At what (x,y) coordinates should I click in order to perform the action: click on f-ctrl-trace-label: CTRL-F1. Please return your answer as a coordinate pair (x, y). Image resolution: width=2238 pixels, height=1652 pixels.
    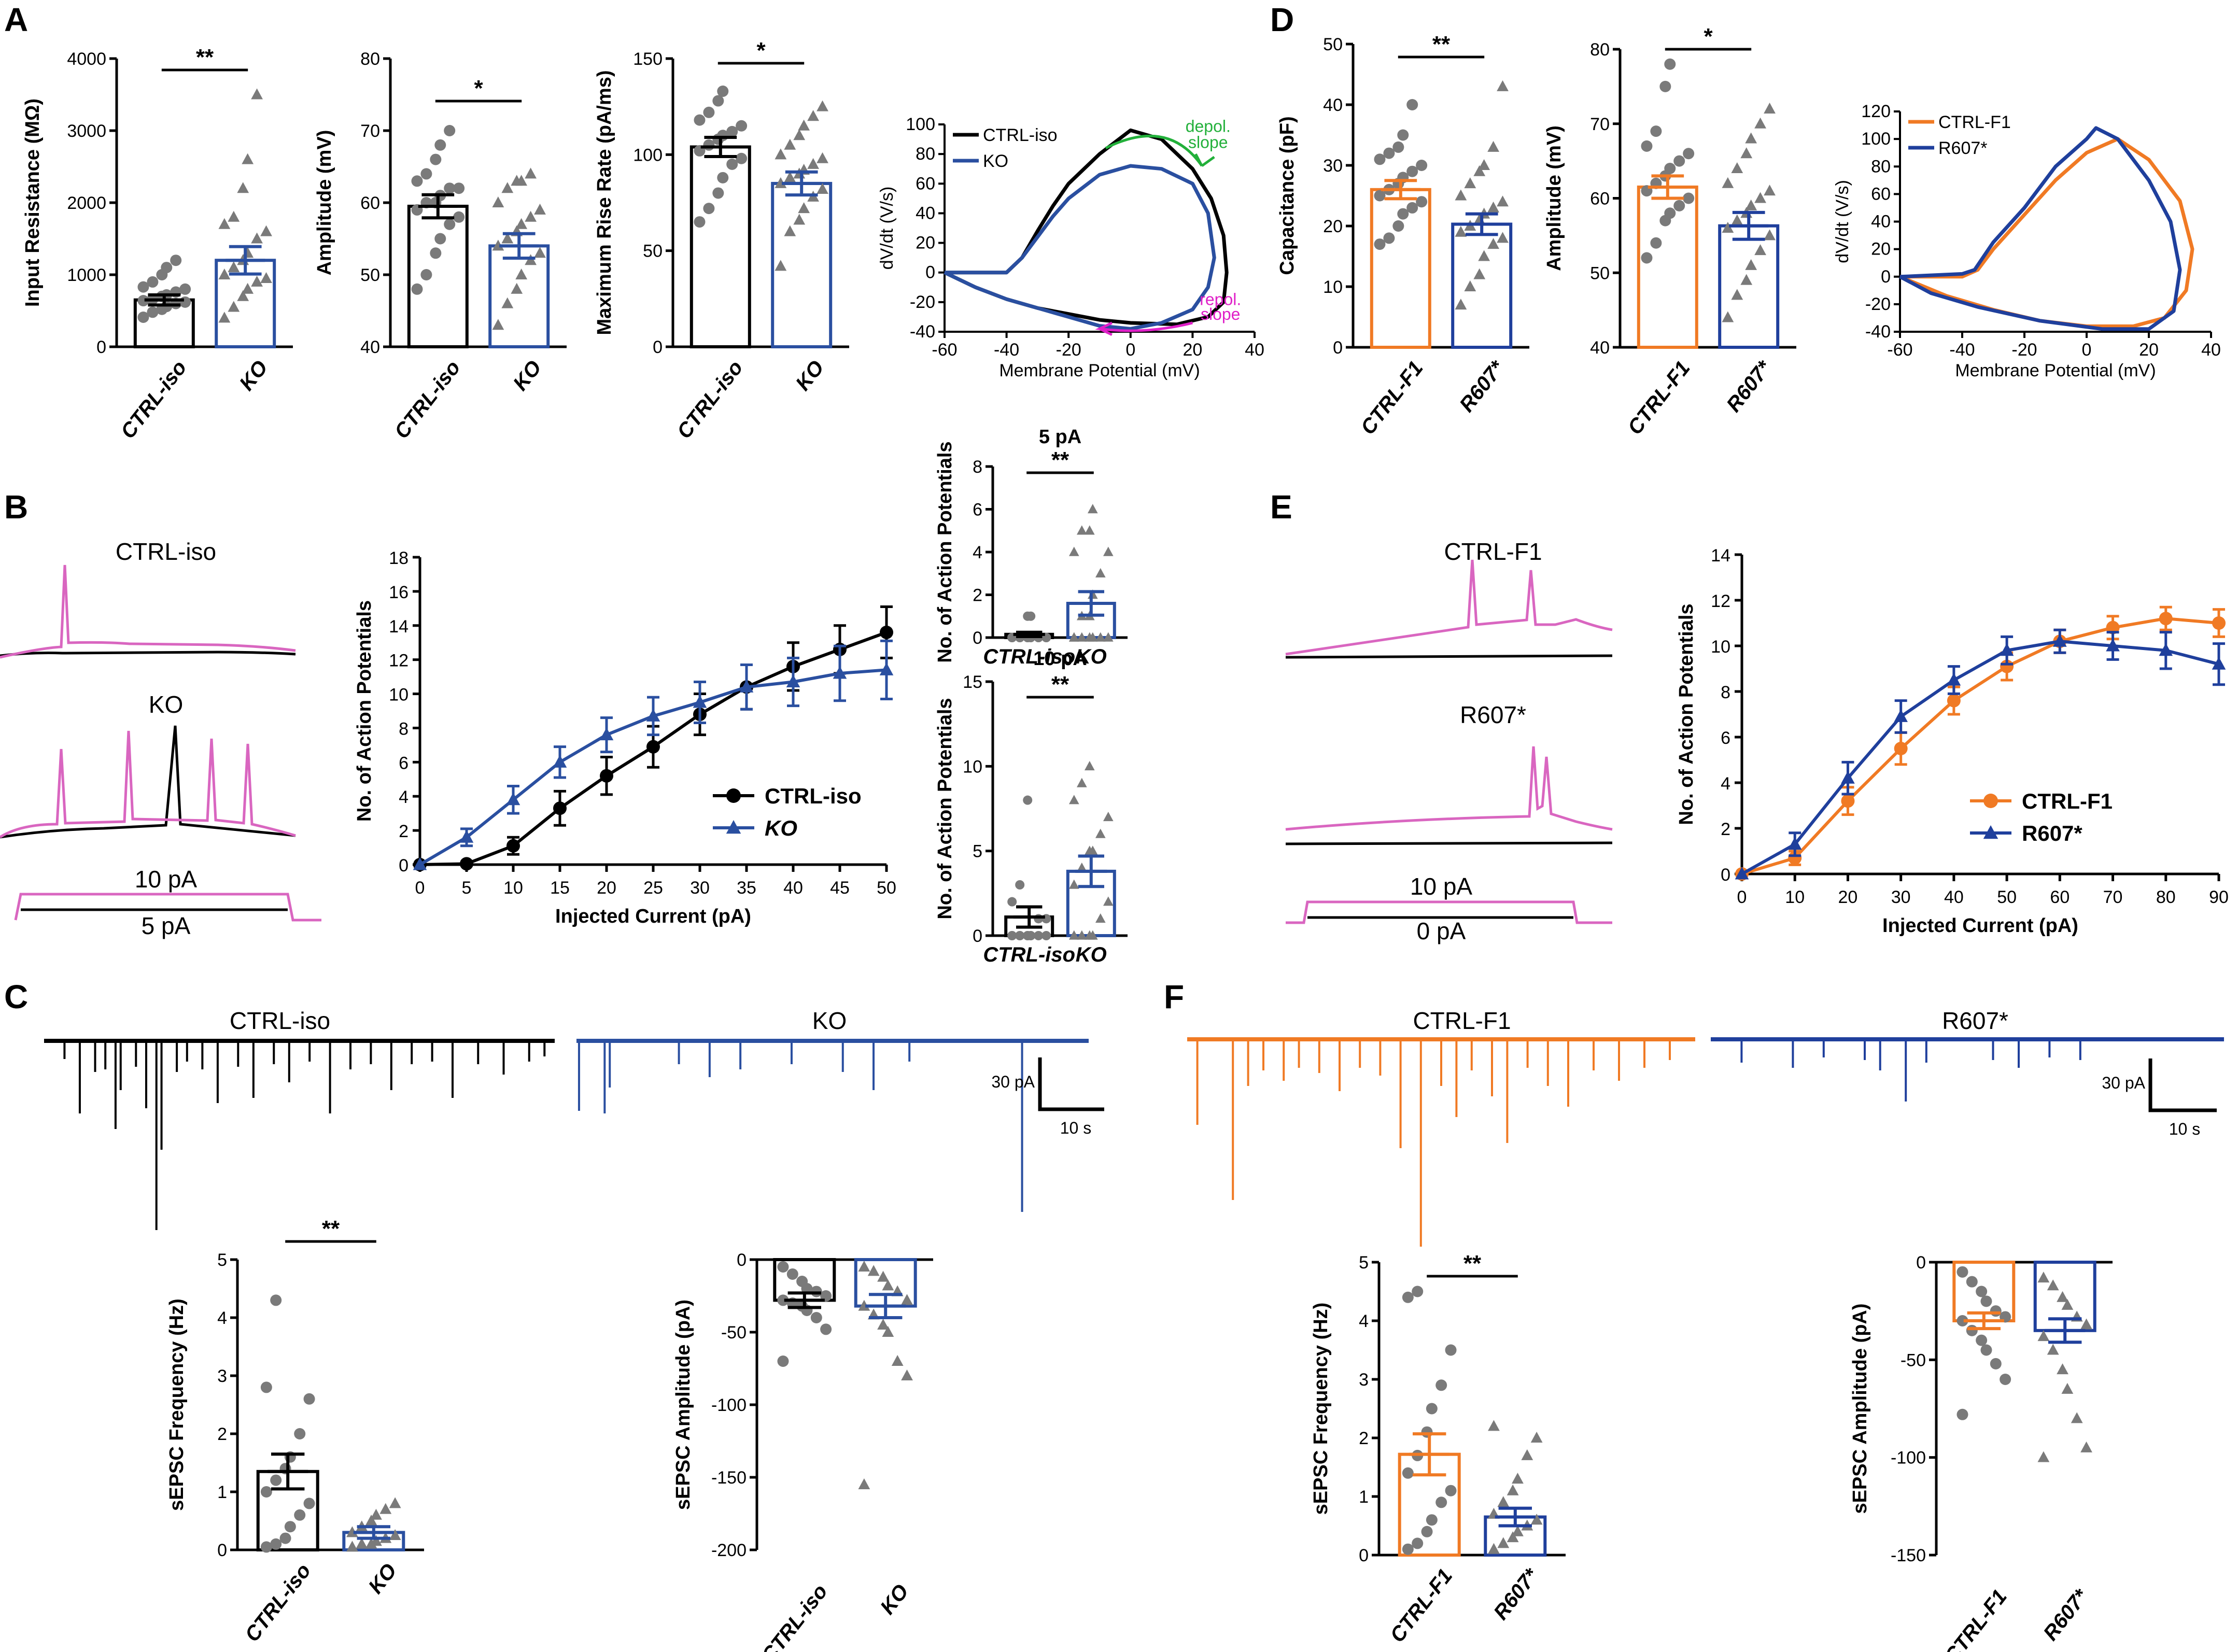
    Looking at the image, I should click on (1462, 1020).